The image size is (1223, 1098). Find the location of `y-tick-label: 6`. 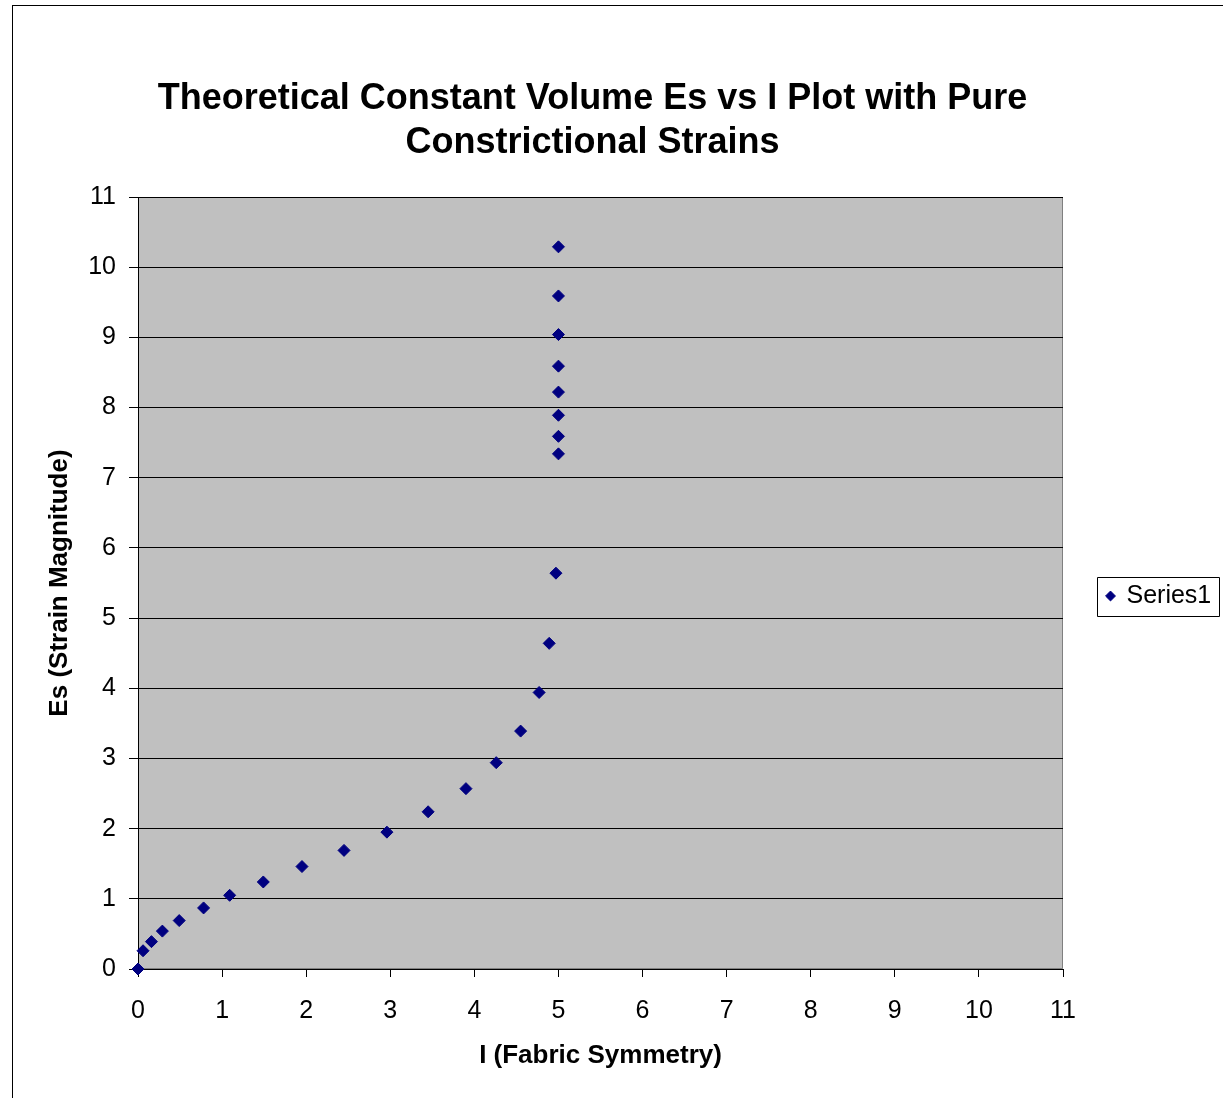

y-tick-label: 6 is located at coordinates (109, 545).